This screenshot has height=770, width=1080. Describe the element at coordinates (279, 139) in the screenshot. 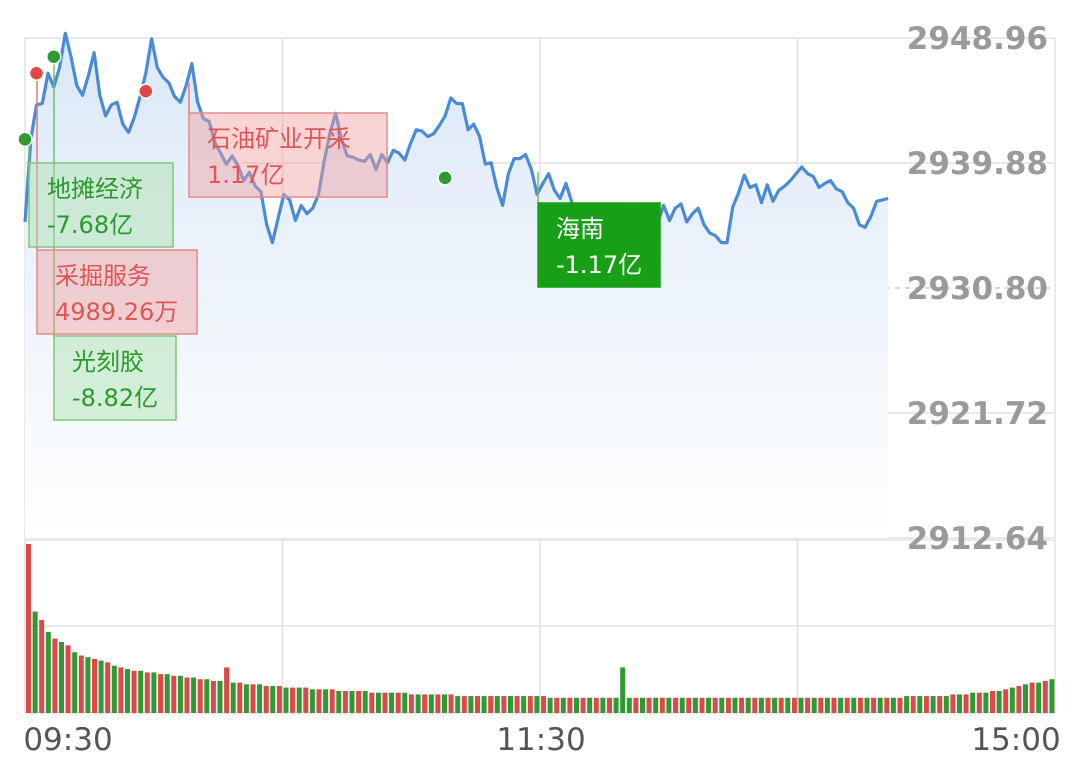

I see `annotation-label: 石油矿业开采` at that location.